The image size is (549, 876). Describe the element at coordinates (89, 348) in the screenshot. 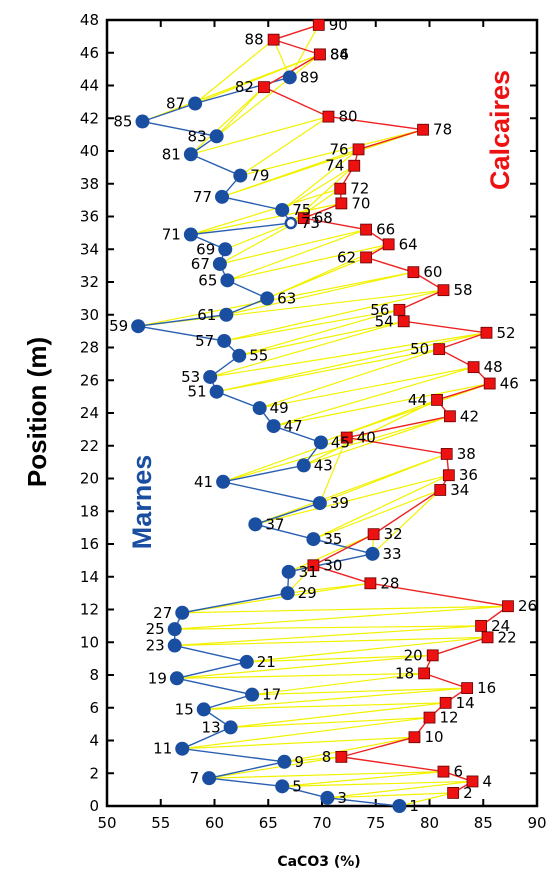

I see `y-tick-label: 28` at that location.